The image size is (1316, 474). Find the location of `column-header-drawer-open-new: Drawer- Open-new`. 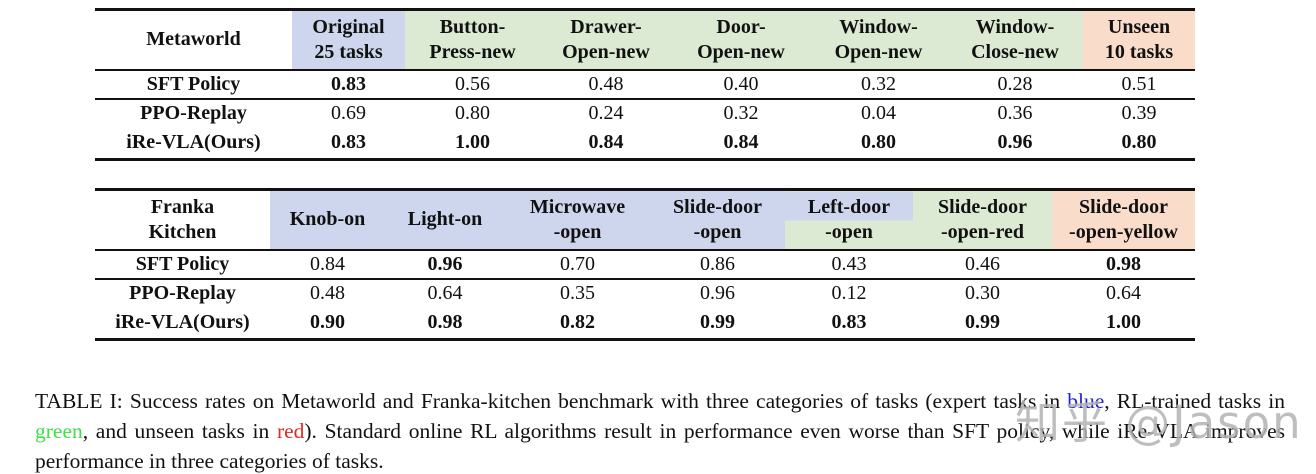

column-header-drawer-open-new: Drawer- Open-new is located at coordinates (606, 40).